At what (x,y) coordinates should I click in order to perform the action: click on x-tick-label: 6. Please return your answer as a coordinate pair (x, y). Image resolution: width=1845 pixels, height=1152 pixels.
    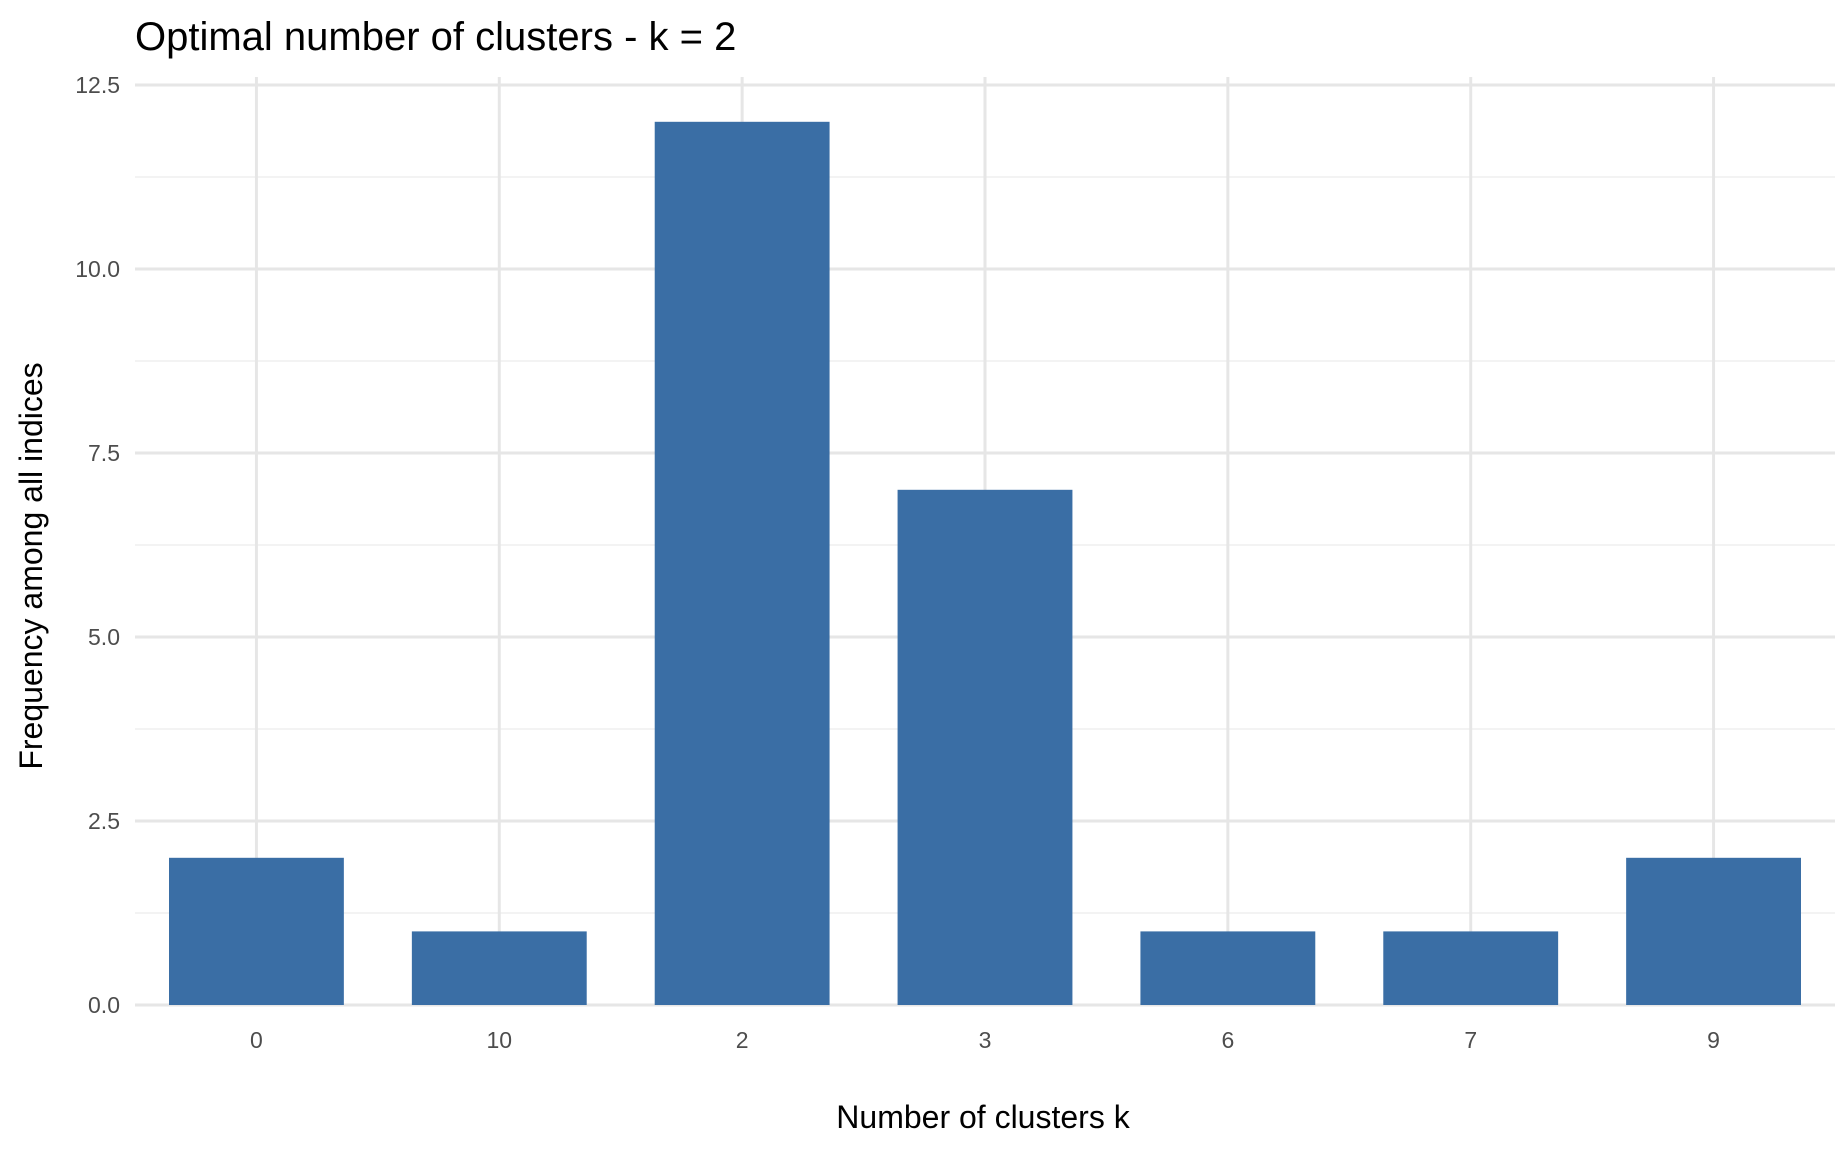
    Looking at the image, I should click on (1227, 1040).